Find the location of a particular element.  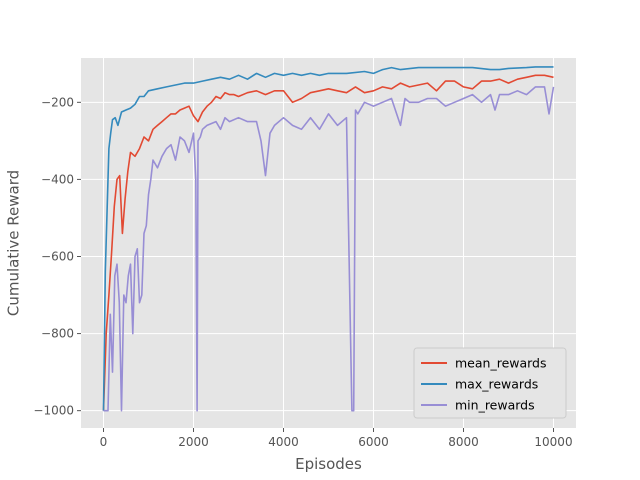

x-tick-label: 6000 is located at coordinates (373, 442).